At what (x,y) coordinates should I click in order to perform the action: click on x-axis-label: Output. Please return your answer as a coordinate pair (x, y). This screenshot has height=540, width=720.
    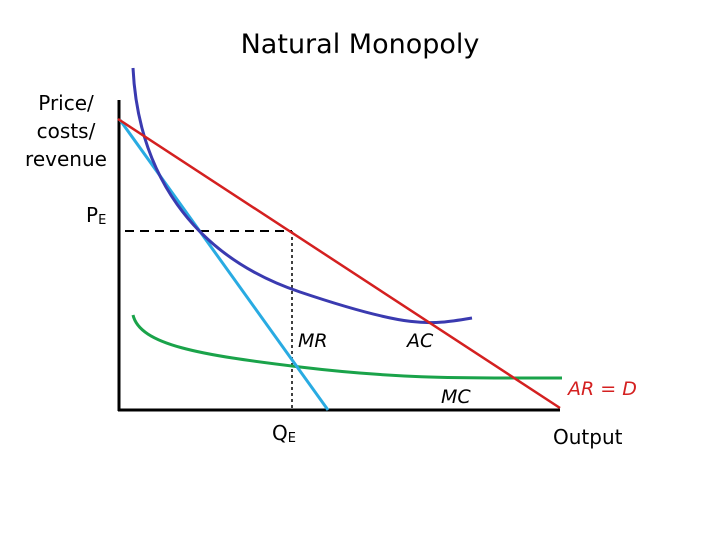
    Looking at the image, I should click on (588, 437).